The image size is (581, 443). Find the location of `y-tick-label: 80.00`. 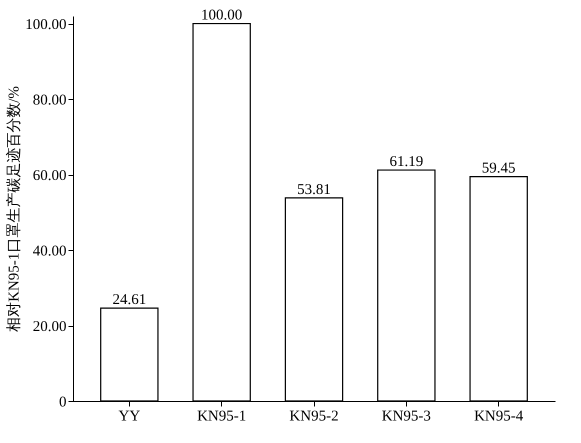

y-tick-label: 80.00 is located at coordinates (49, 100).